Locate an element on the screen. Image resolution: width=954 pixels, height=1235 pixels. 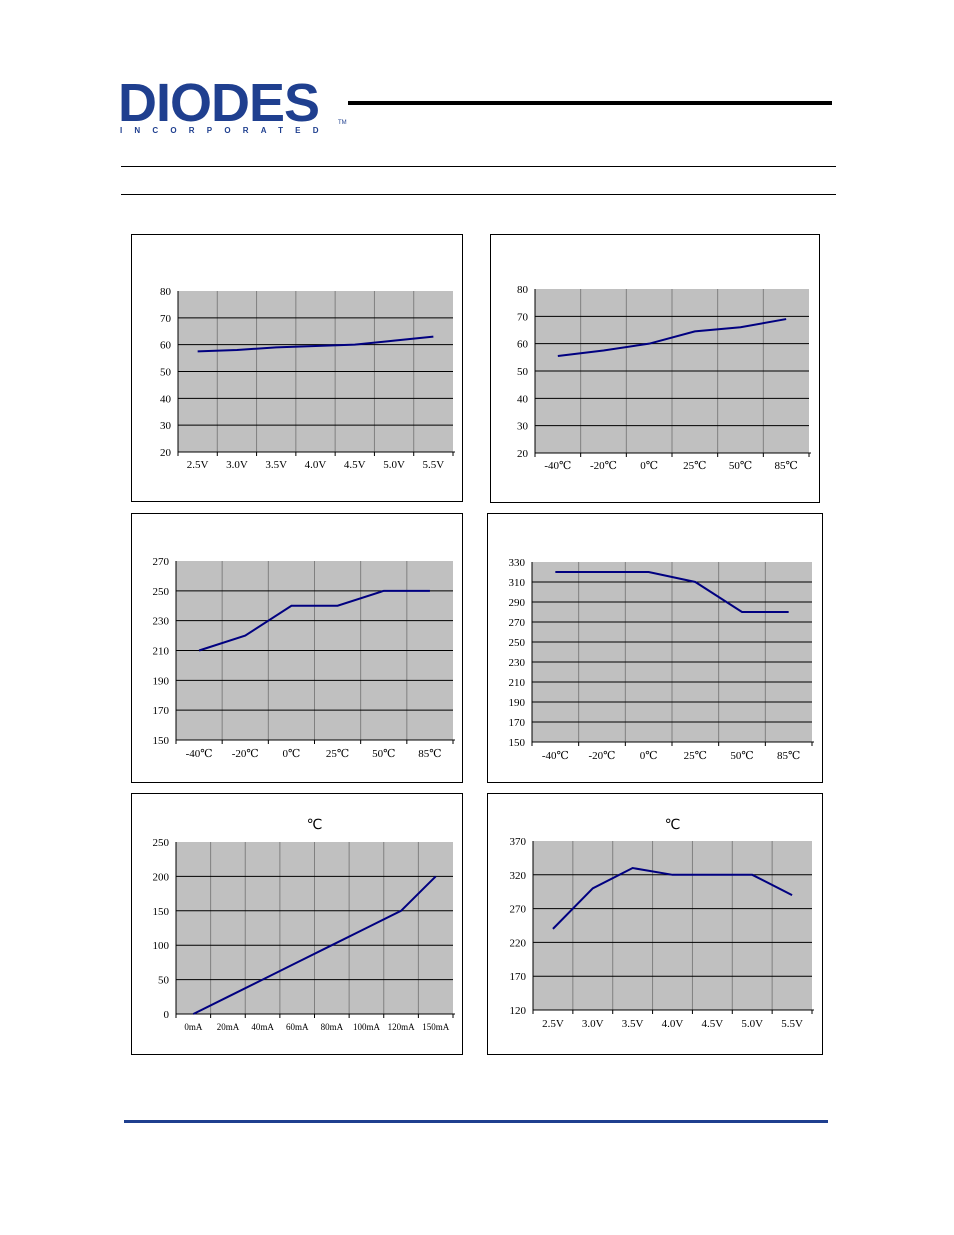
y-tick-label: 330 is located at coordinates (517, 563).